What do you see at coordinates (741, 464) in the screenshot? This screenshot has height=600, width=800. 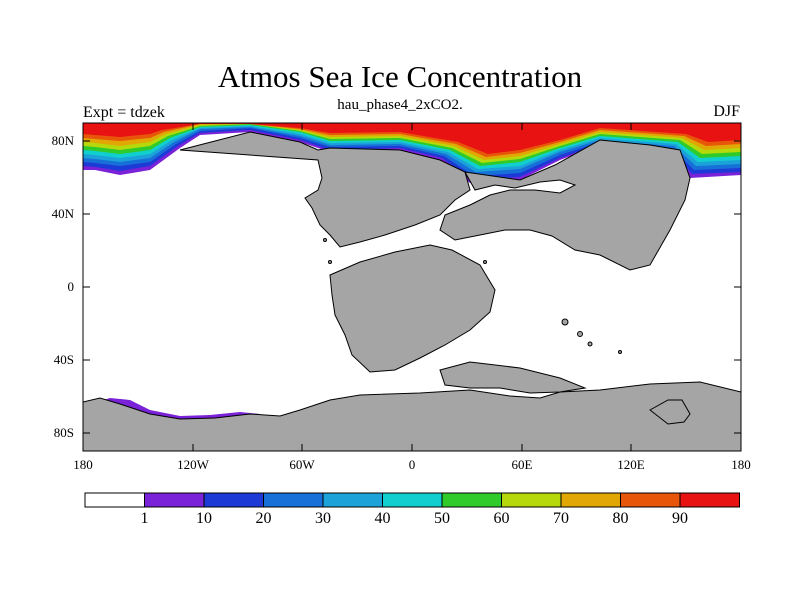 I see `lon-label-180e: 180` at bounding box center [741, 464].